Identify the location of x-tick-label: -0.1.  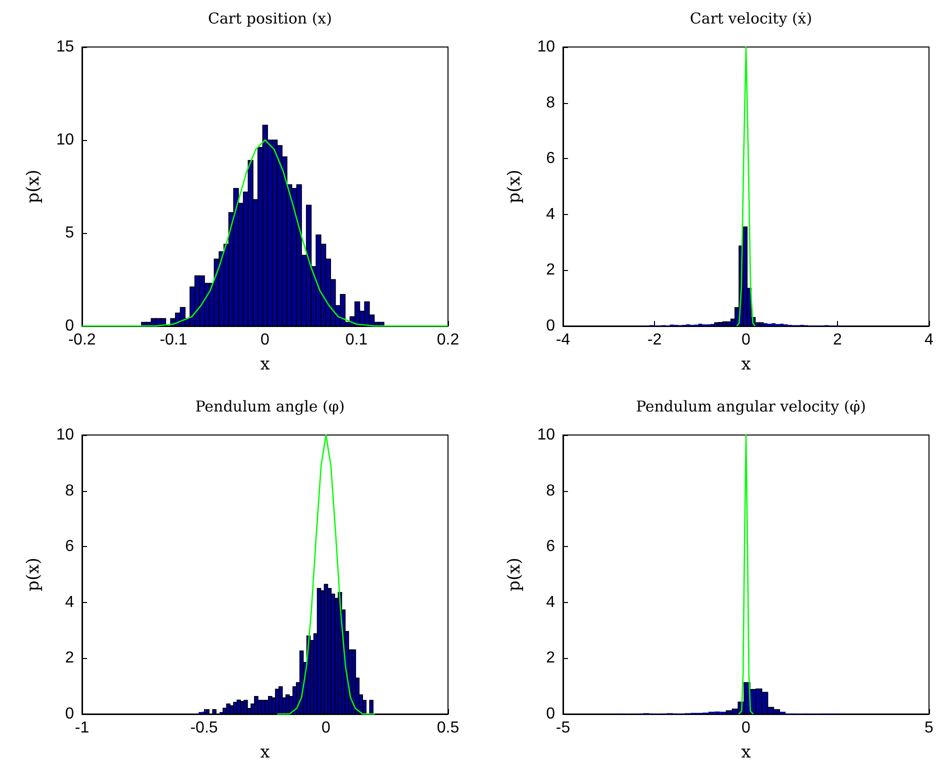
(174, 340).